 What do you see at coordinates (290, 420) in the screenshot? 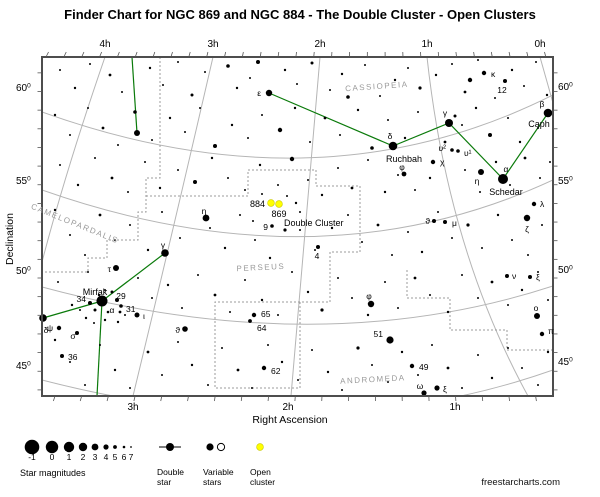
I see `x-axis-caption: Right Ascension` at bounding box center [290, 420].